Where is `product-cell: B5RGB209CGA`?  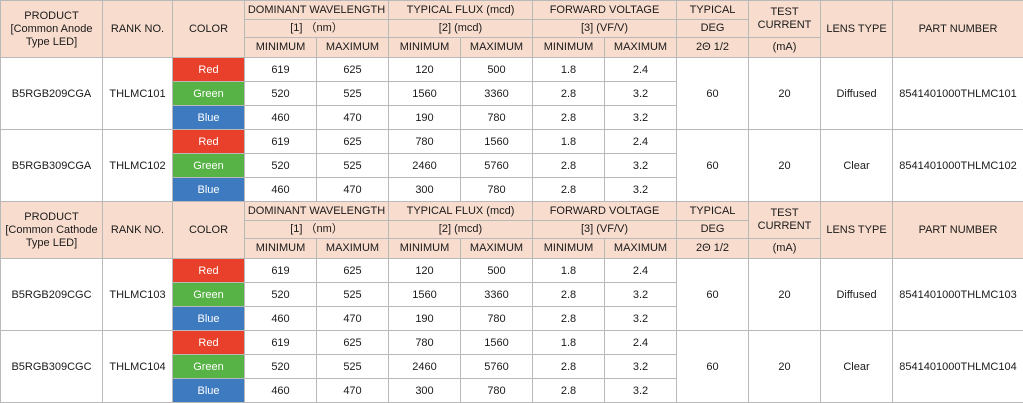
product-cell: B5RGB209CGA is located at coordinates (51, 93).